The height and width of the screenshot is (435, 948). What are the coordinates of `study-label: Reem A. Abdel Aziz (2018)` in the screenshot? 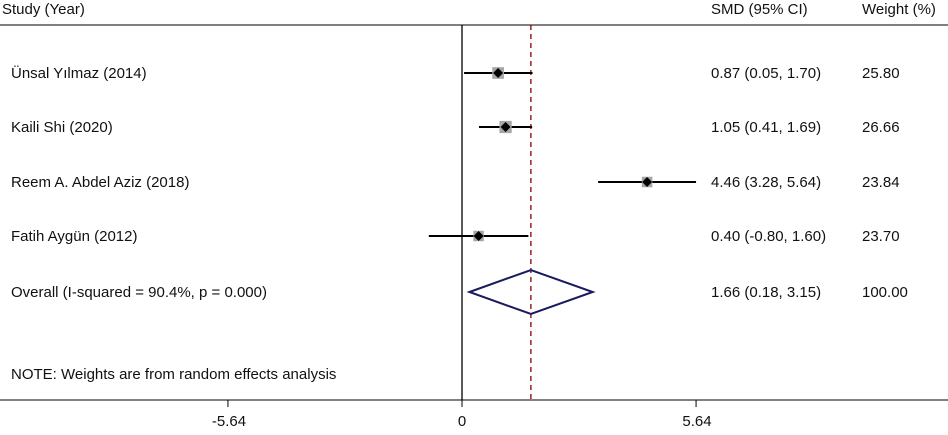 It's located at (100, 182).